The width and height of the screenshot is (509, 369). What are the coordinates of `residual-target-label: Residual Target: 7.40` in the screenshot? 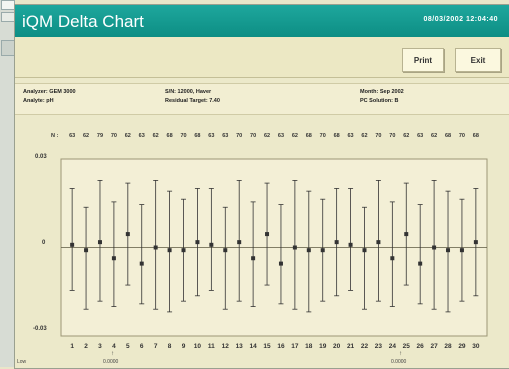 It's located at (192, 101).